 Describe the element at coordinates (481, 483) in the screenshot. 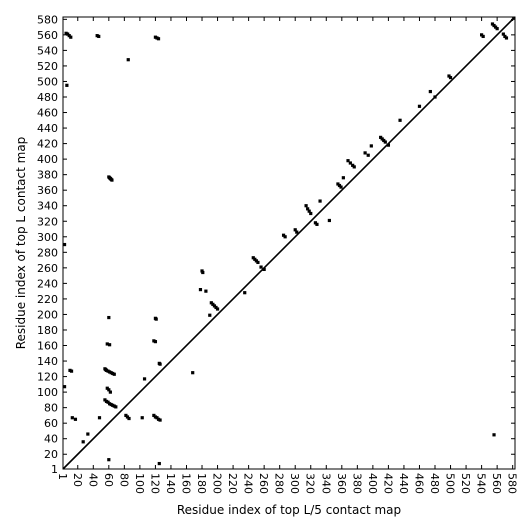

I see `x-tick-label: 540` at that location.